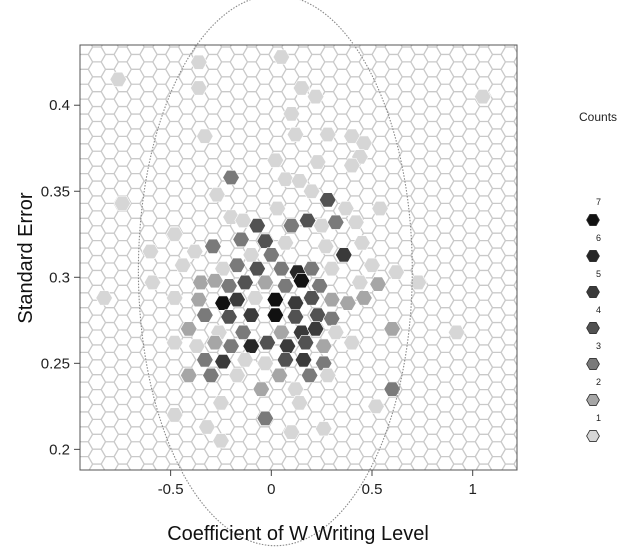  What do you see at coordinates (298, 534) in the screenshot?
I see `x-axis-title: Coefficient of W Writing Level` at bounding box center [298, 534].